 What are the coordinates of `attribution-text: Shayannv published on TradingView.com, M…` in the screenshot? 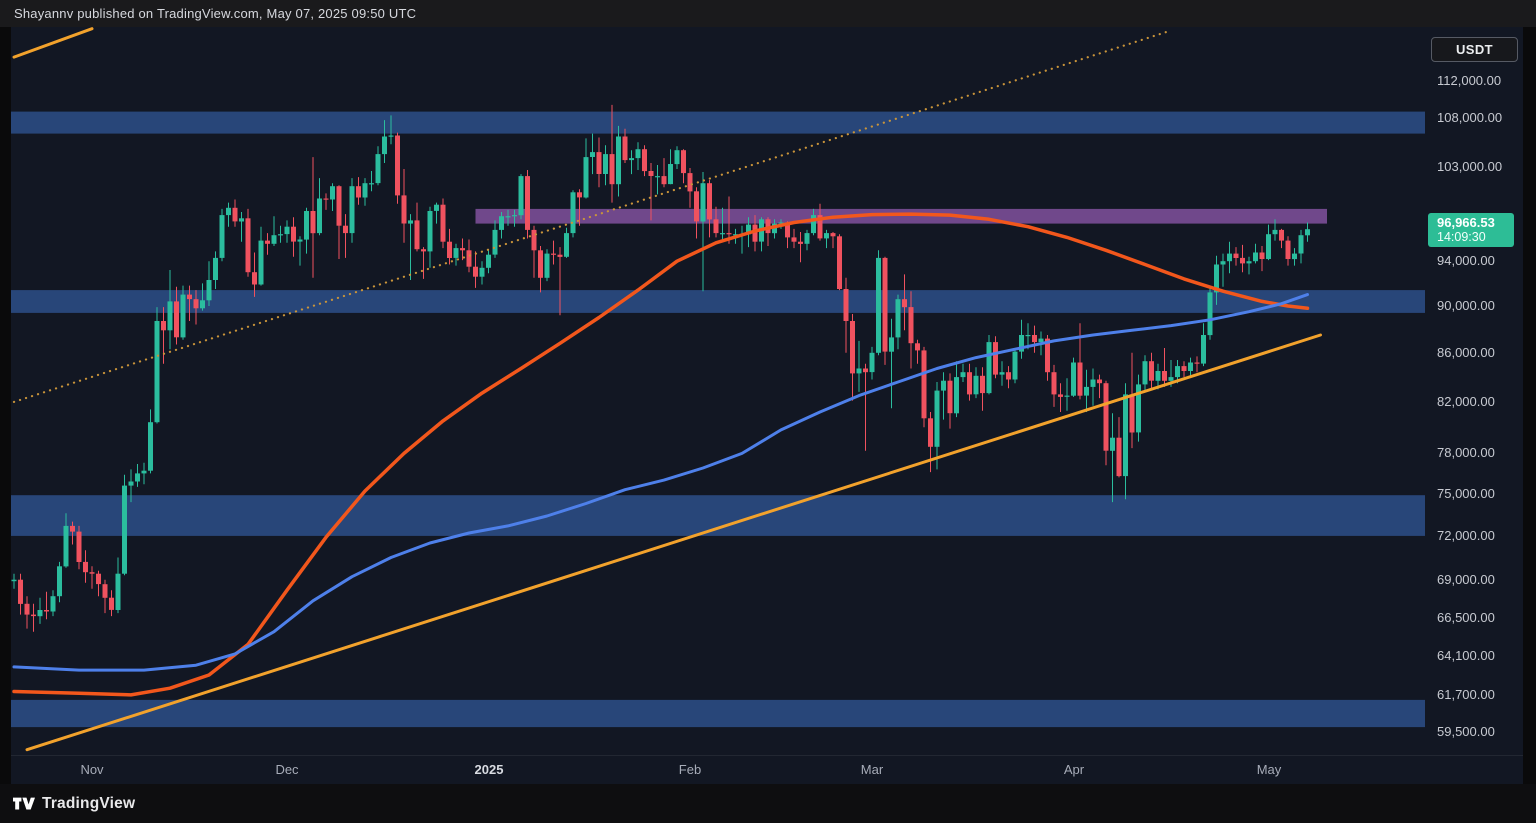 It's located at (215, 13).